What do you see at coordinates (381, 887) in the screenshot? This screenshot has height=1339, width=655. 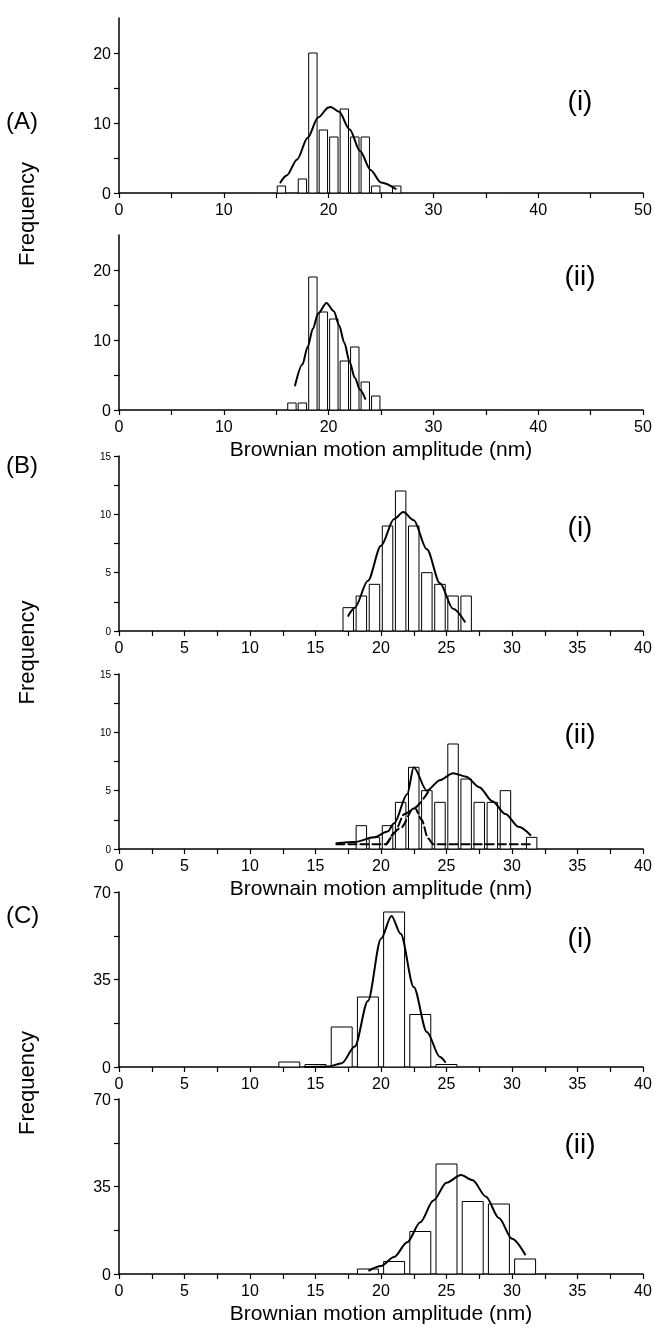 I see `x-axis-title: Brownain motion amplitude (nm)` at bounding box center [381, 887].